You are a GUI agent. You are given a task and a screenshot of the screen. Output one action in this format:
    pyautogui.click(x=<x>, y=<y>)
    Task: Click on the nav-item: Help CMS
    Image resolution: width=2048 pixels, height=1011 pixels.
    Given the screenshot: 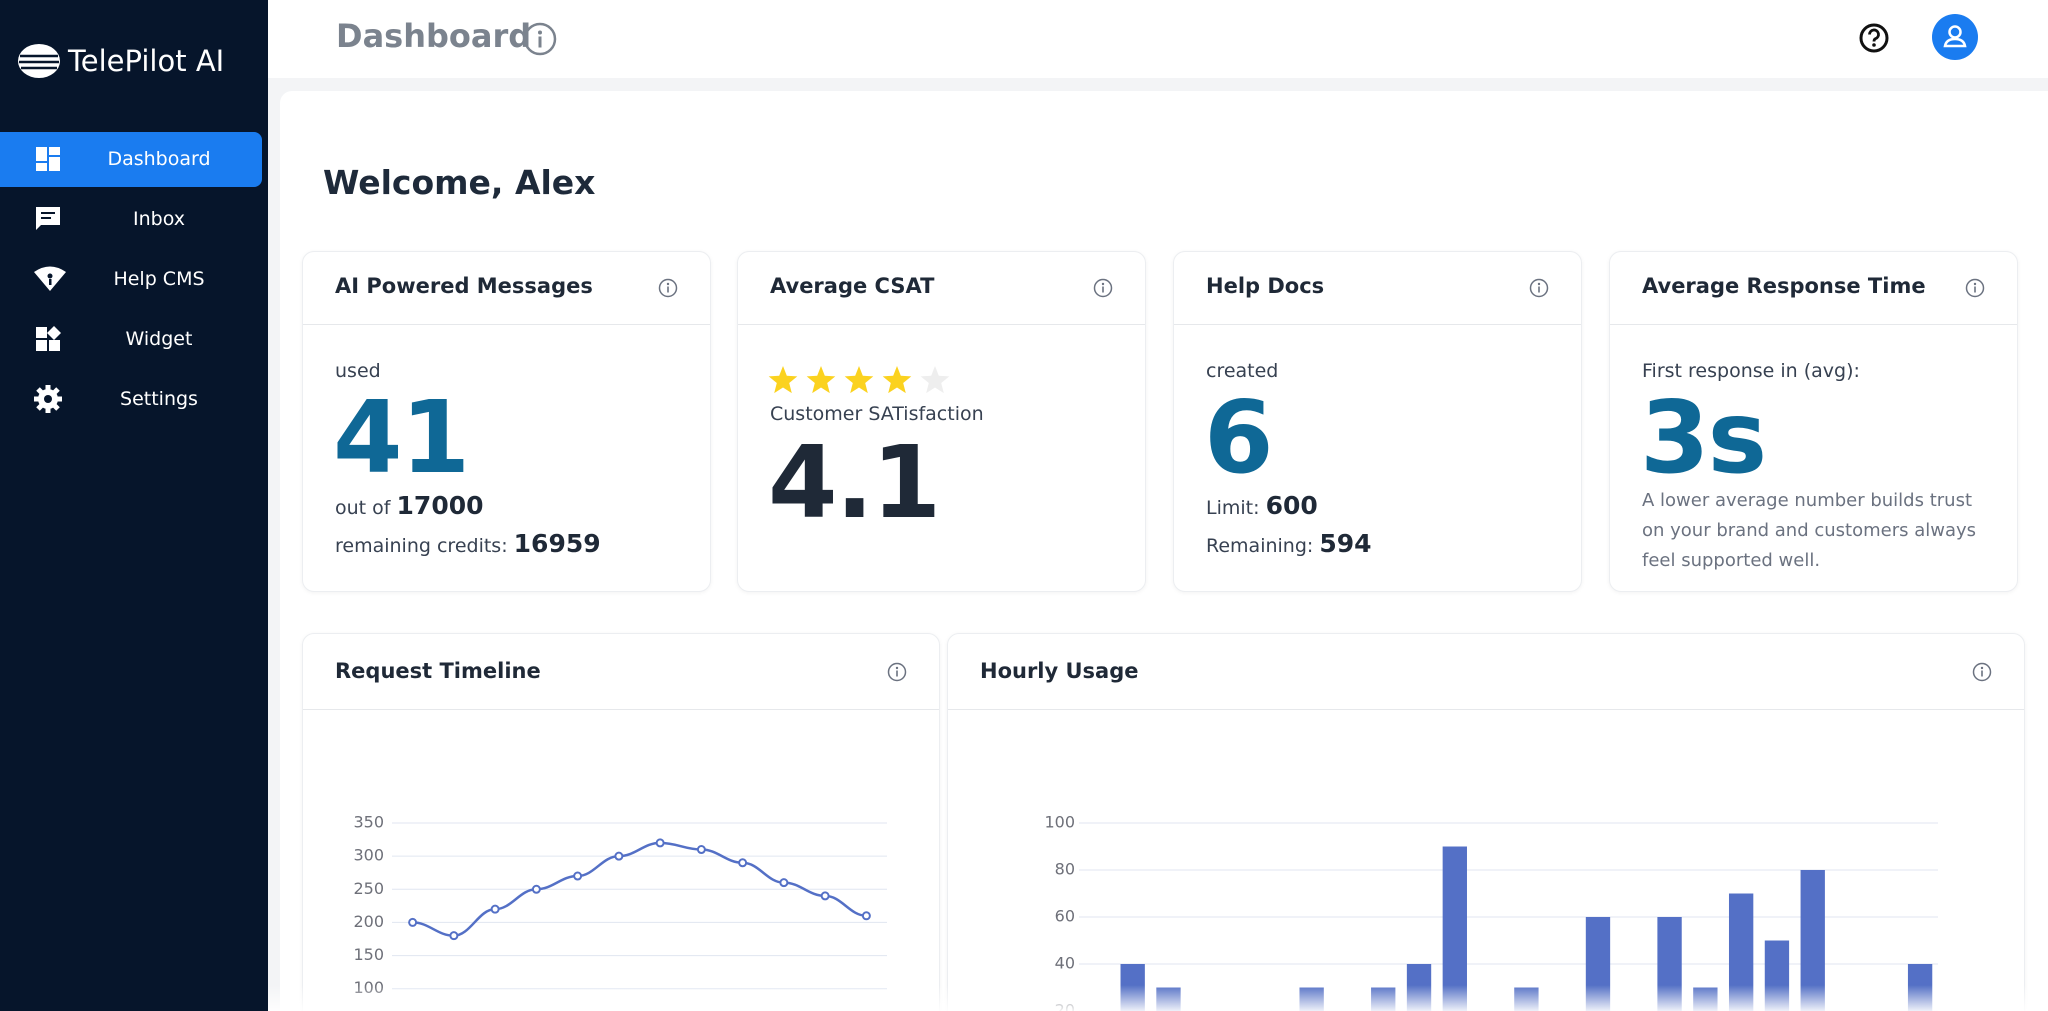 What is the action you would take?
    pyautogui.click(x=131, y=279)
    